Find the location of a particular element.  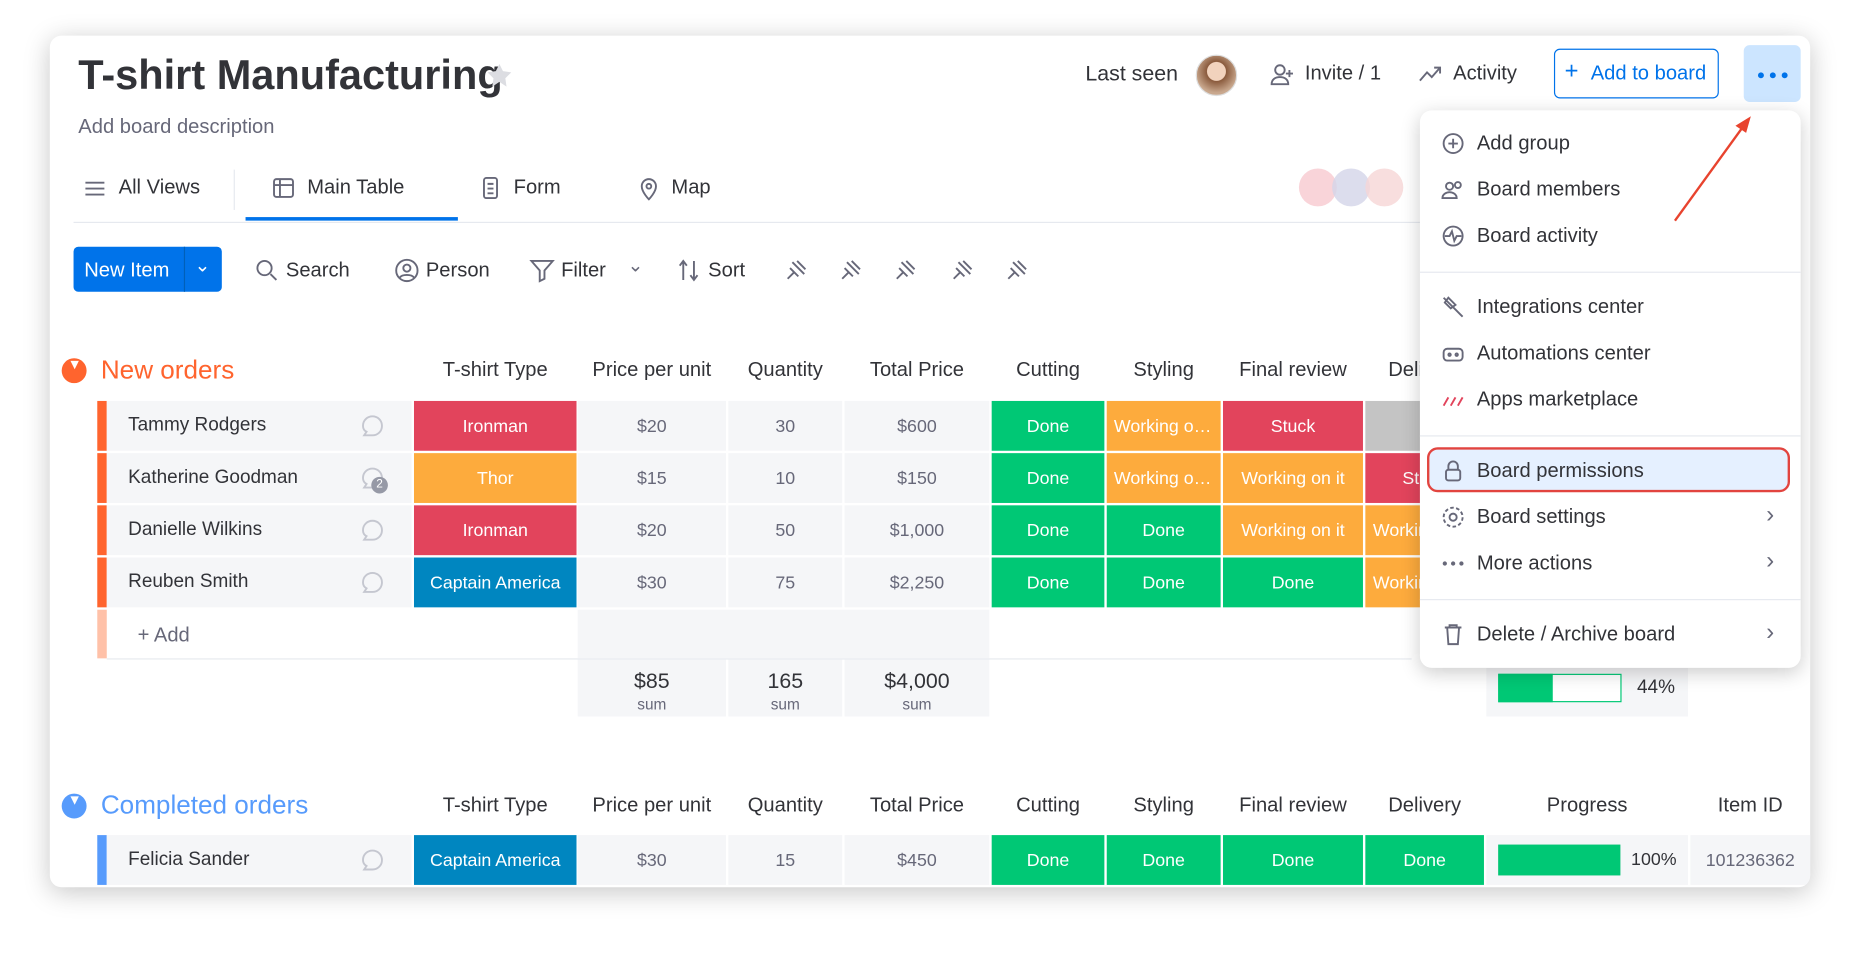

add-to-board-button is located at coordinates (1636, 73).